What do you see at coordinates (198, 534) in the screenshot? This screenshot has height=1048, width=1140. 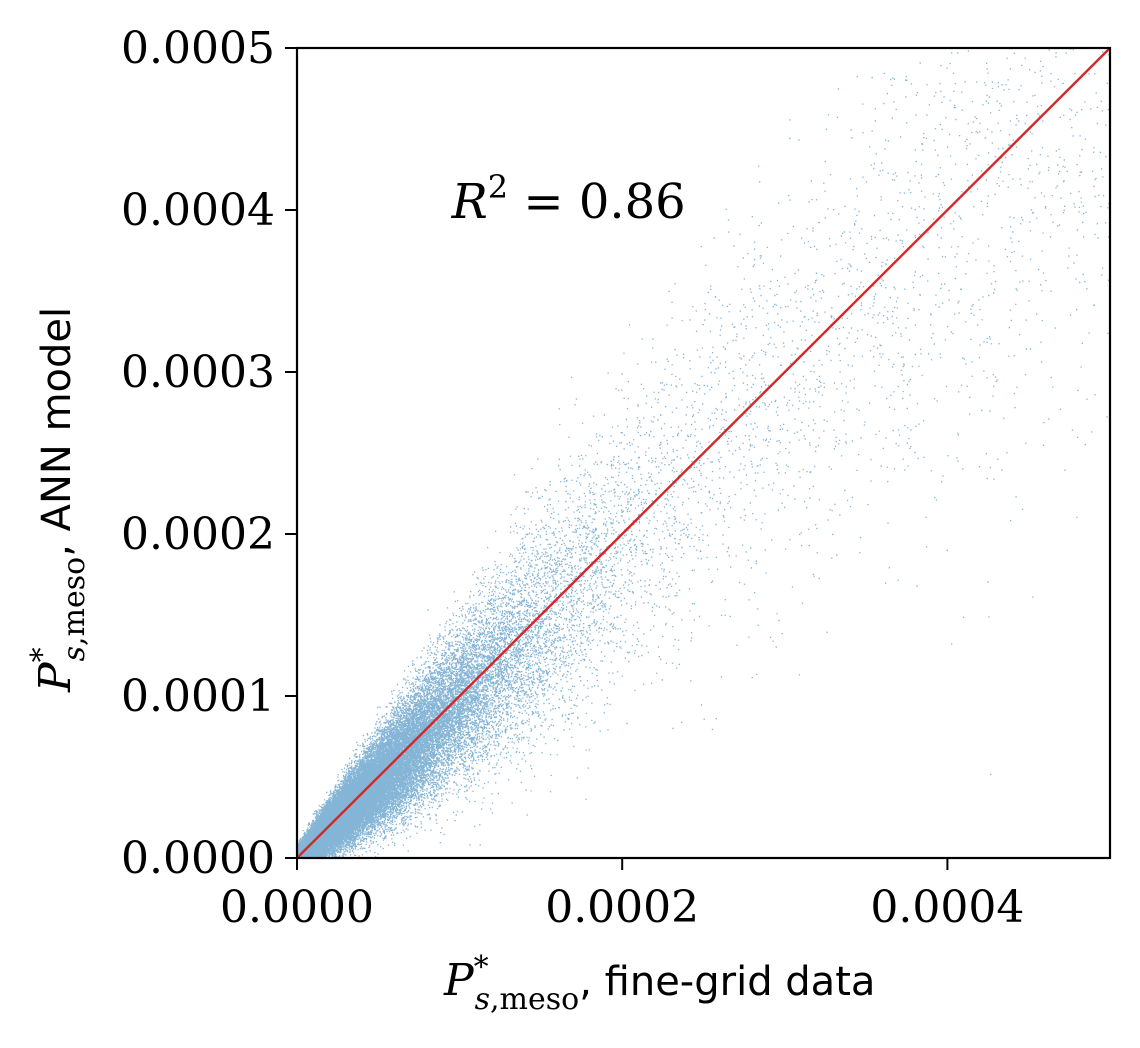 I see `y-tick-label: 0.0002` at bounding box center [198, 534].